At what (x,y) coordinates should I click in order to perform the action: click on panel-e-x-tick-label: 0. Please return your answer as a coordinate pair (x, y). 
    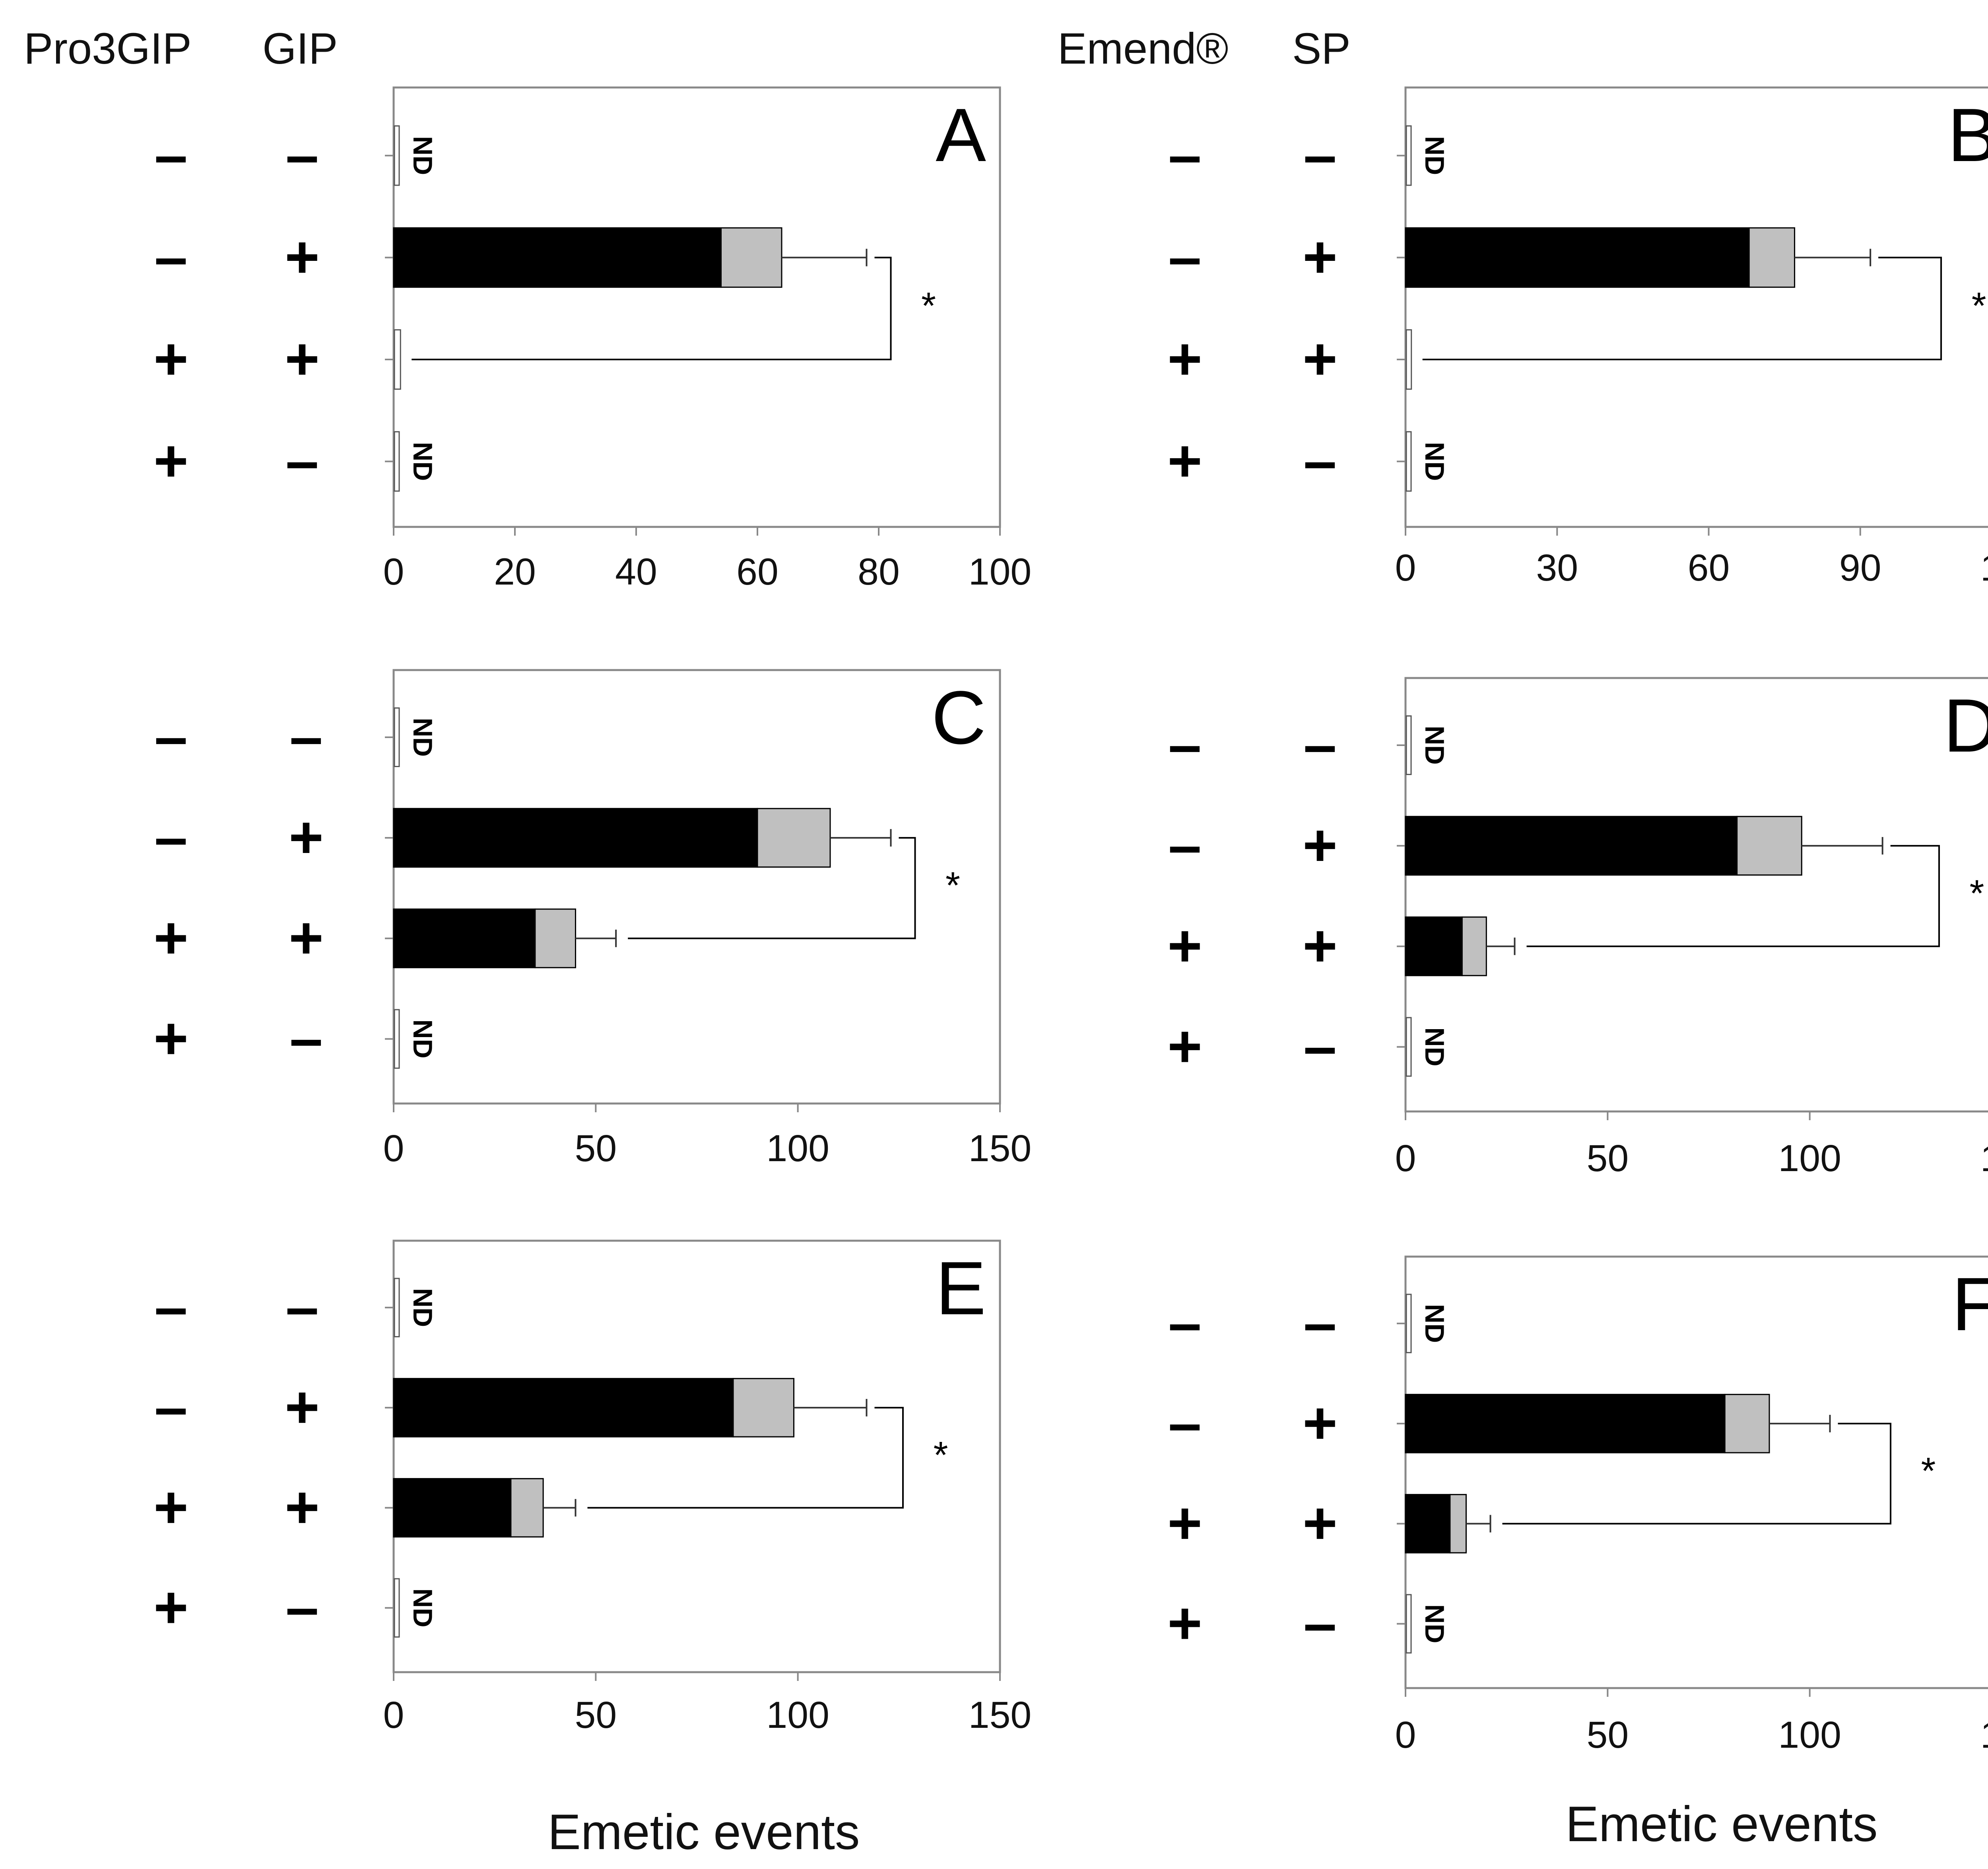
    Looking at the image, I should click on (393, 1715).